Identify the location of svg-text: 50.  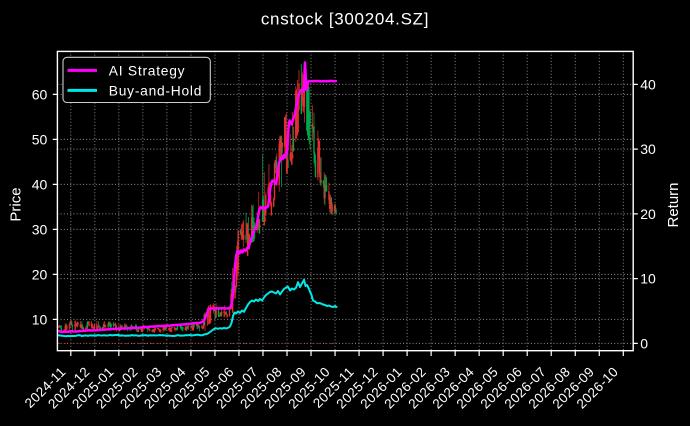
(40, 139).